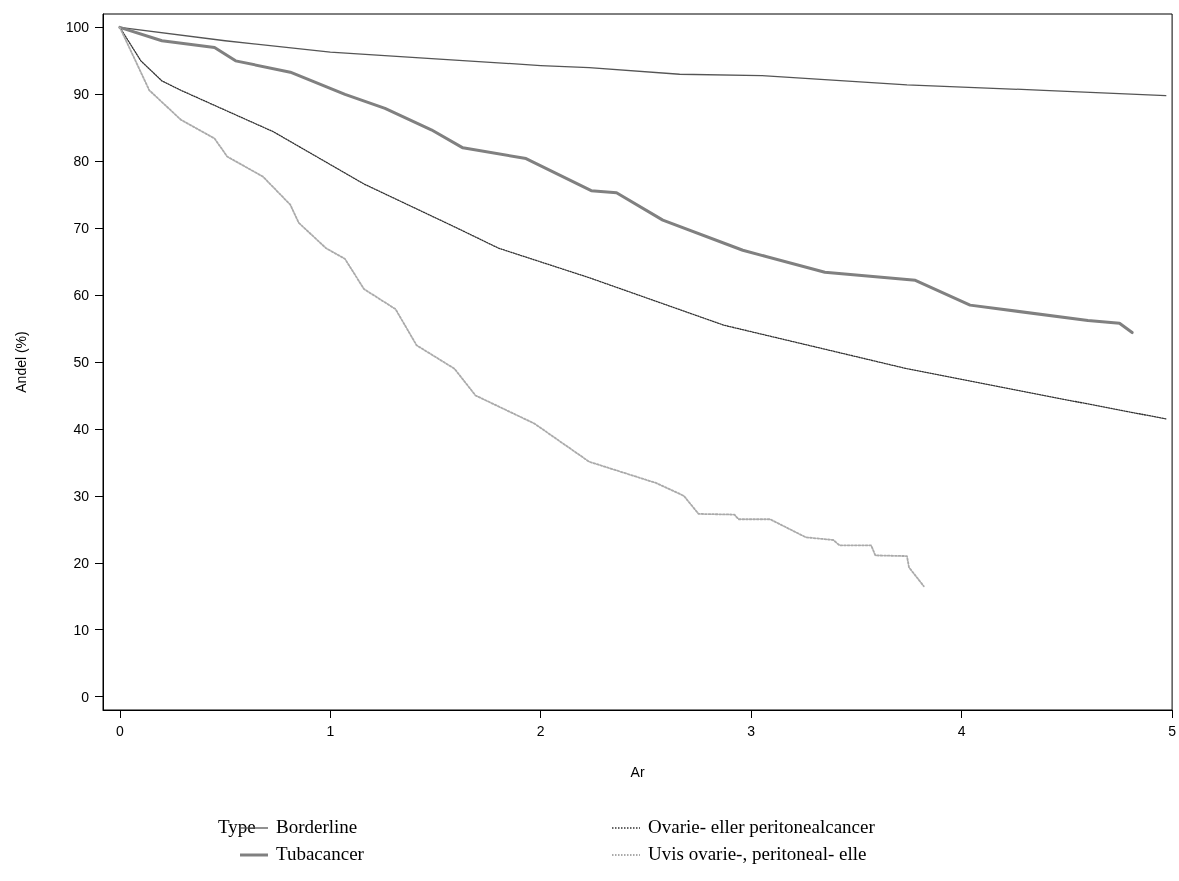 The height and width of the screenshot is (881, 1179). What do you see at coordinates (81, 428) in the screenshot?
I see `y-tick-label: 40` at bounding box center [81, 428].